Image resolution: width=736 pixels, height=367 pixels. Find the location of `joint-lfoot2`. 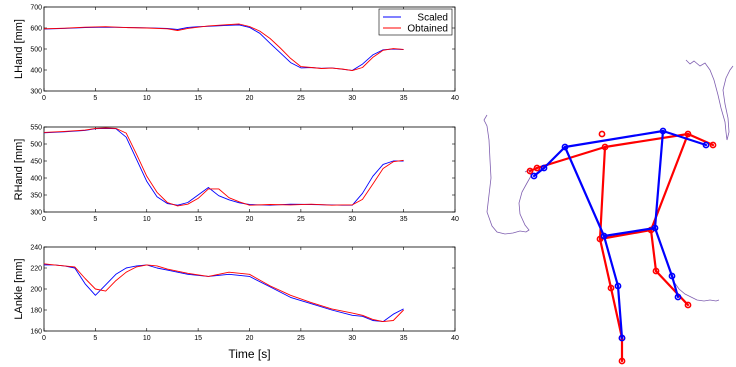

joint-lfoot2 is located at coordinates (622, 361).